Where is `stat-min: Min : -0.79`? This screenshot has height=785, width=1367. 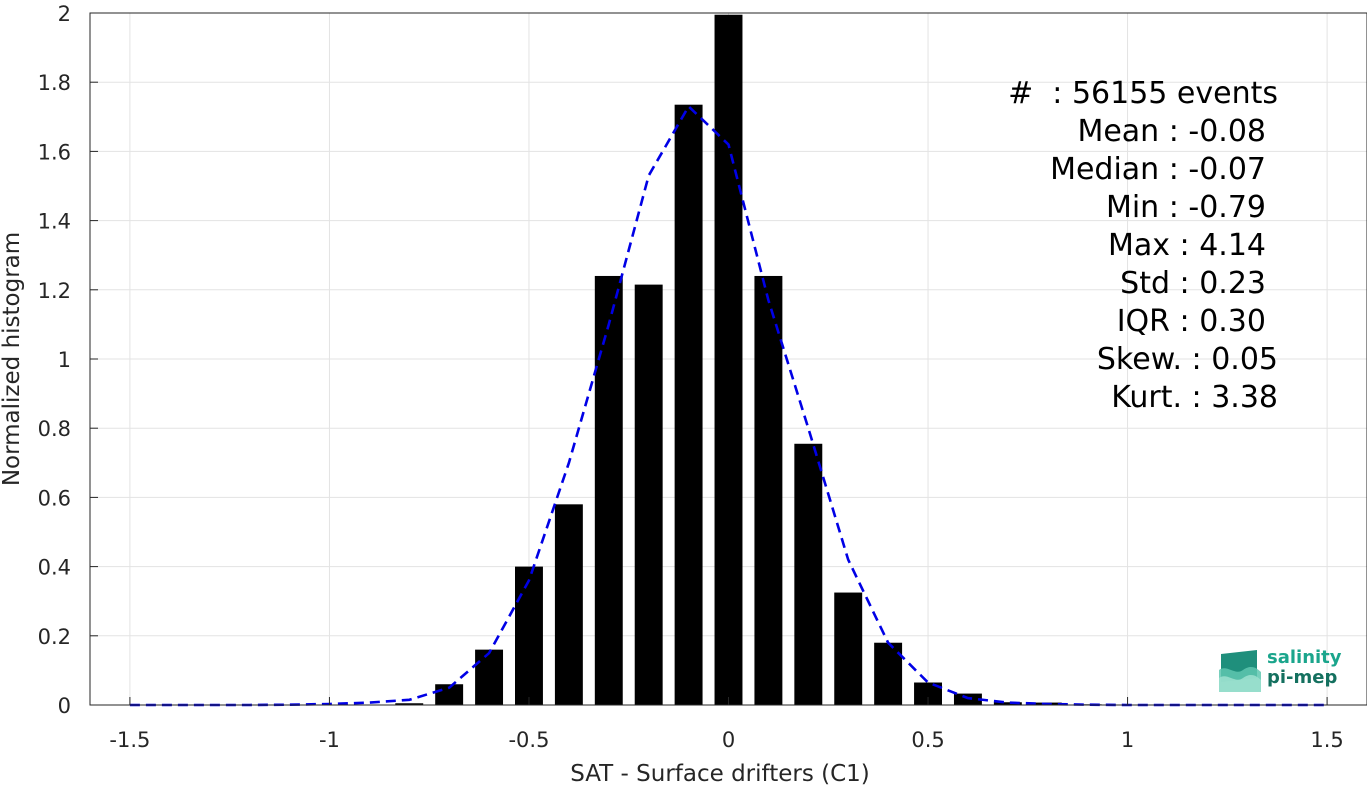
stat-min: Min : -0.79 is located at coordinates (1185, 207).